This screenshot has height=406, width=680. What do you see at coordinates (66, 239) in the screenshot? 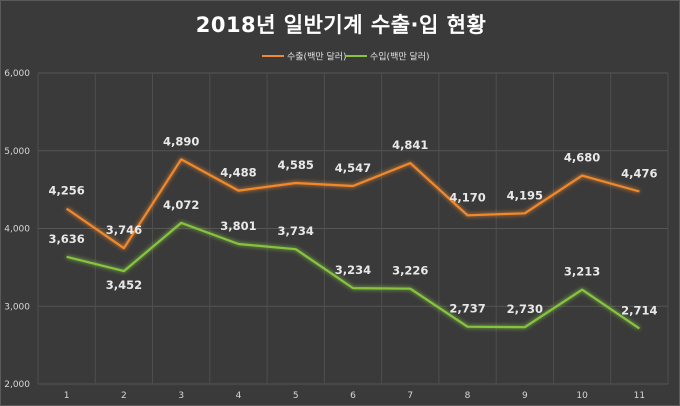
I see `data-label: 3,636` at bounding box center [66, 239].